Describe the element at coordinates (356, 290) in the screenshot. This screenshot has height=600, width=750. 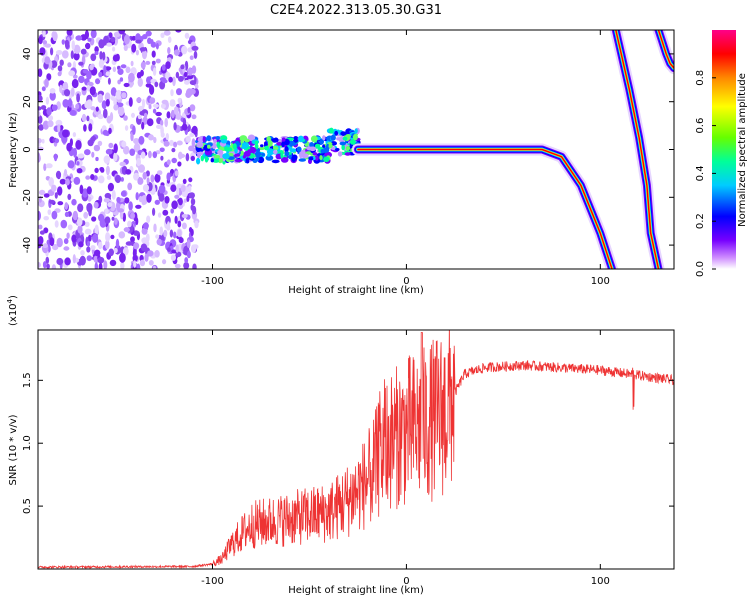
I see `spectrogram-xlabel: Height of straight line (km)` at that location.